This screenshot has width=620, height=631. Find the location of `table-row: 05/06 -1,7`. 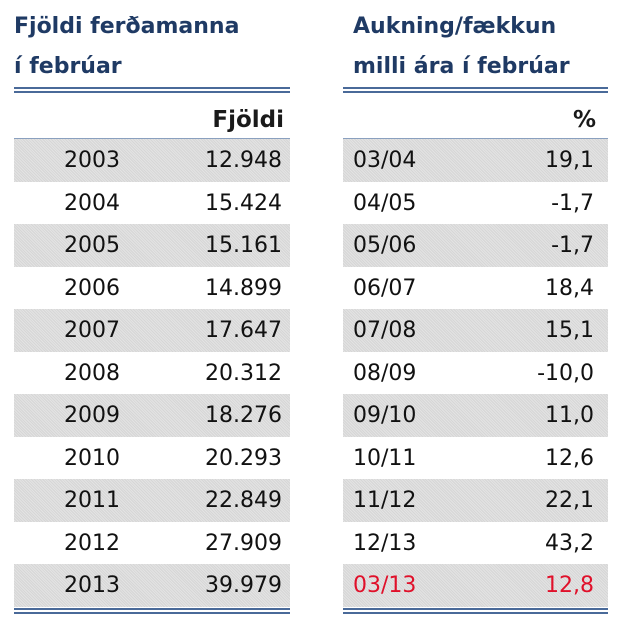

table-row: 05/06 -1,7 is located at coordinates (475, 245).